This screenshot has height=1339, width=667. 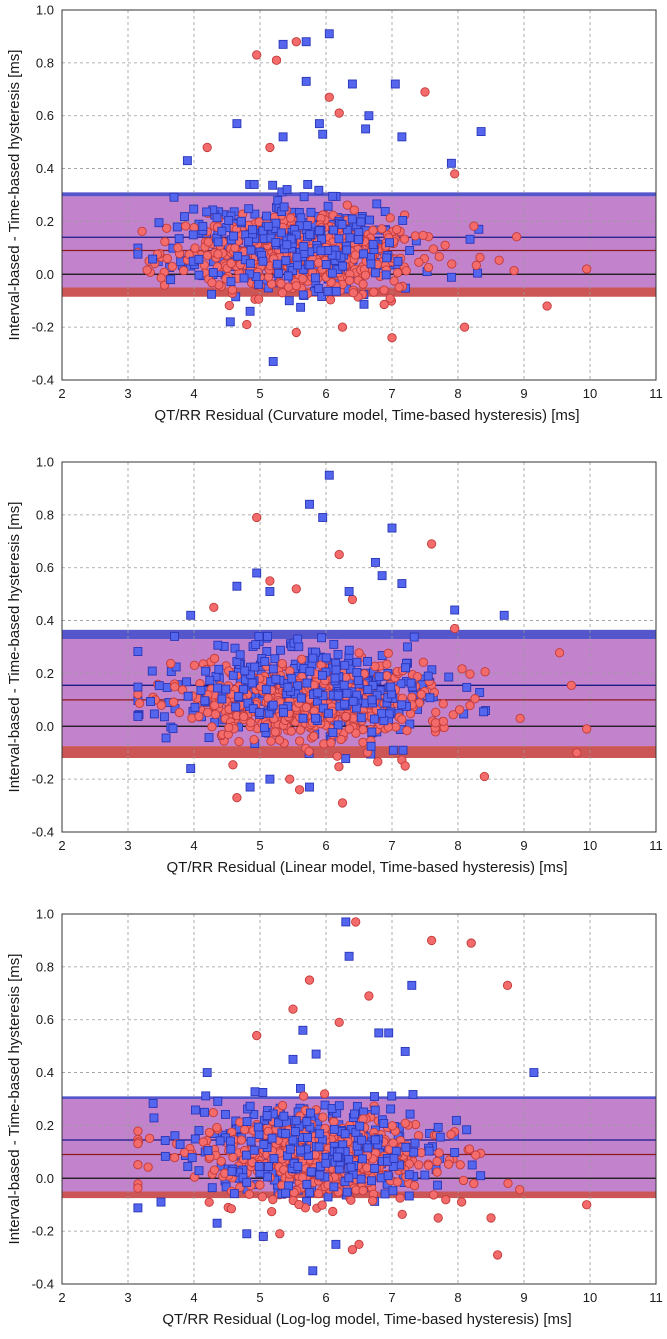 What do you see at coordinates (127, 845) in the screenshot?
I see `x-tick-label: 3` at bounding box center [127, 845].